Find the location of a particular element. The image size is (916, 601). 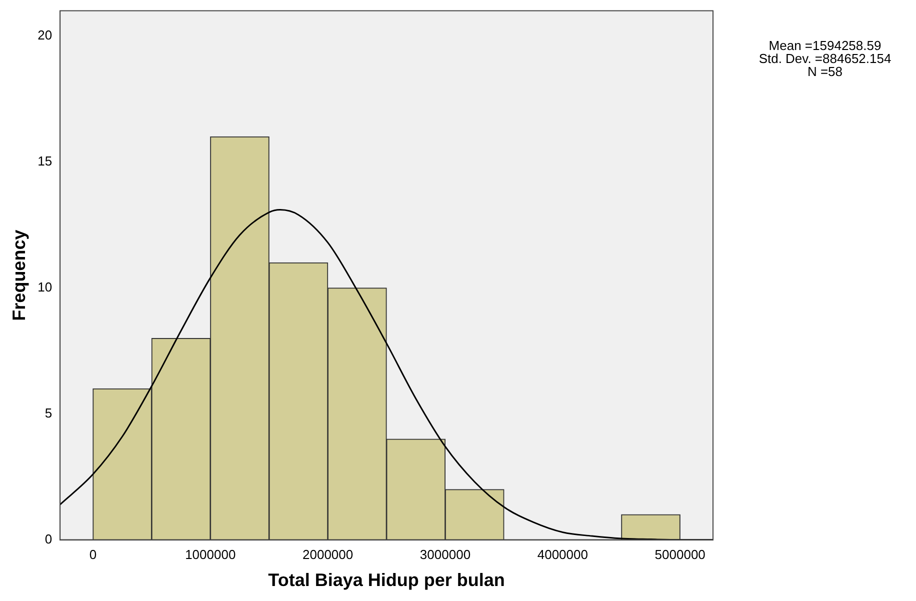

text: N =58 is located at coordinates (825, 72).